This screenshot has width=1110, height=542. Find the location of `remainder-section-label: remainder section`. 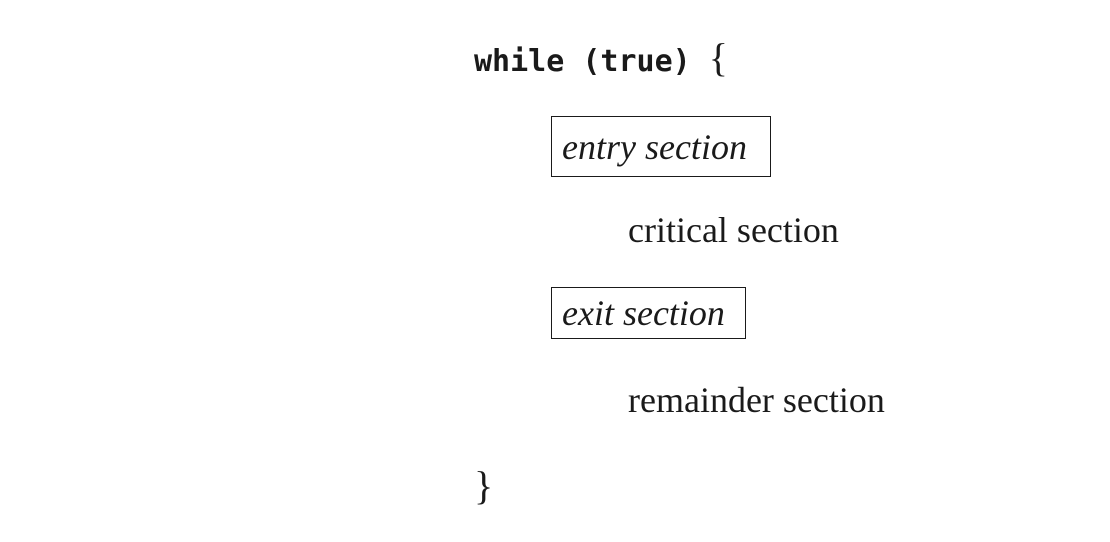

remainder-section-label: remainder section is located at coordinates (756, 400).